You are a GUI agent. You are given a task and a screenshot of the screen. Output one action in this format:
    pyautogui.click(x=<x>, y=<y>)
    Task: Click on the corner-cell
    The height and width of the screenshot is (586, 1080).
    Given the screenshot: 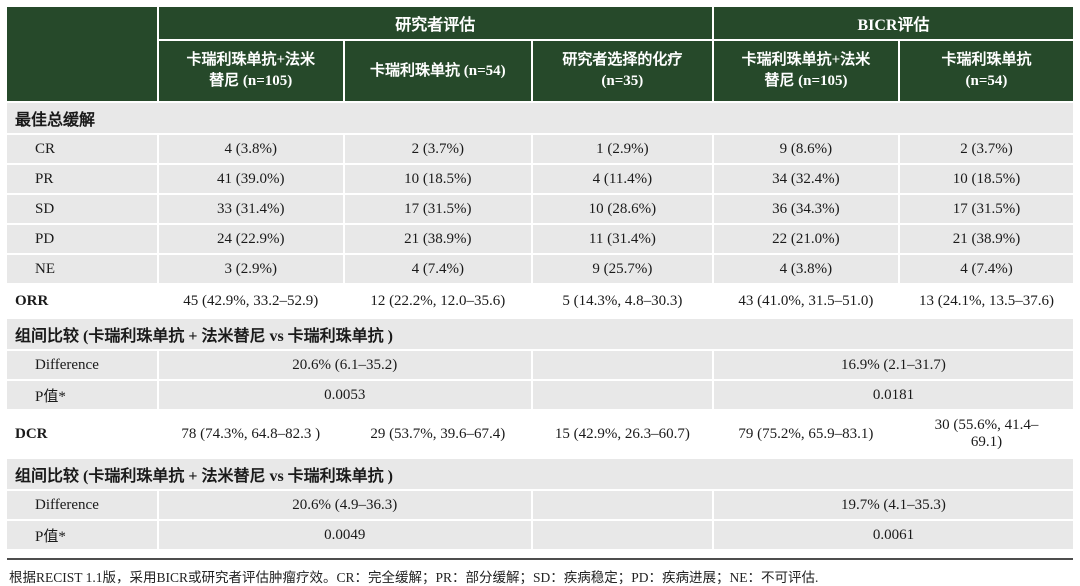 What is the action you would take?
    pyautogui.click(x=82, y=54)
    